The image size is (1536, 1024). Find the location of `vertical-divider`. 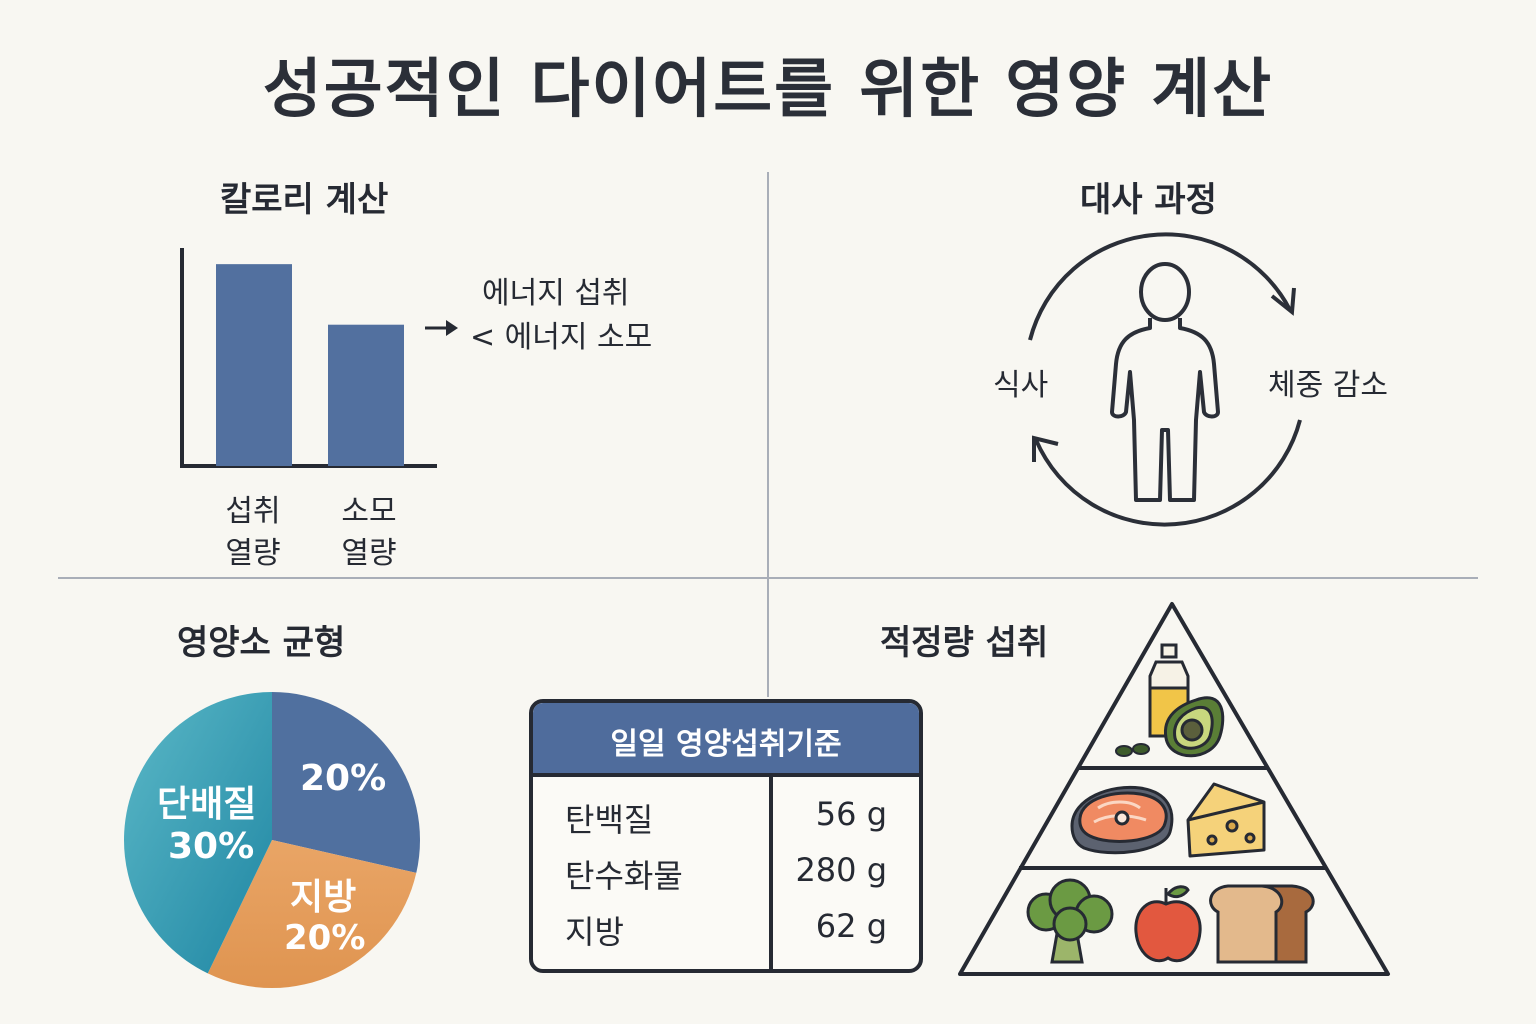

vertical-divider is located at coordinates (768, 434).